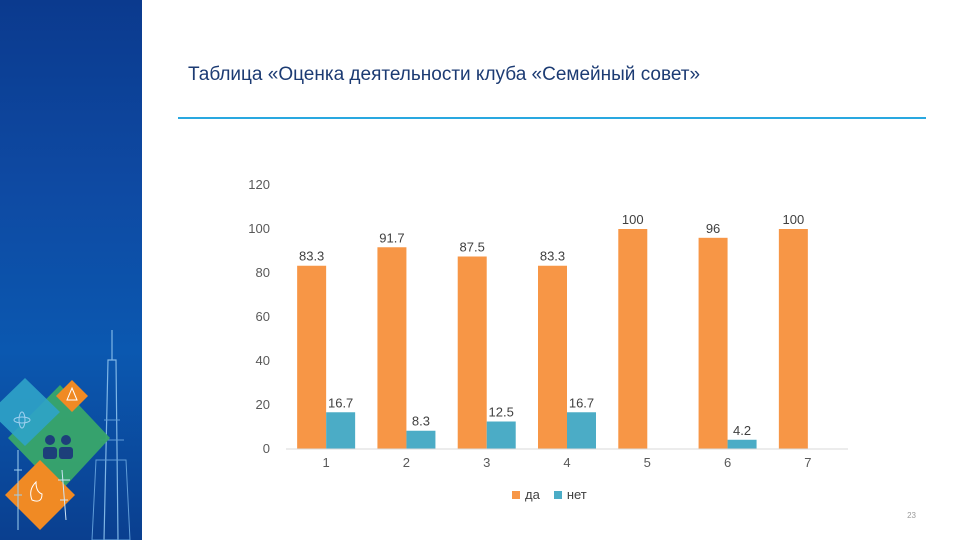  What do you see at coordinates (22, 420) in the screenshot?
I see `atom-icon` at bounding box center [22, 420].